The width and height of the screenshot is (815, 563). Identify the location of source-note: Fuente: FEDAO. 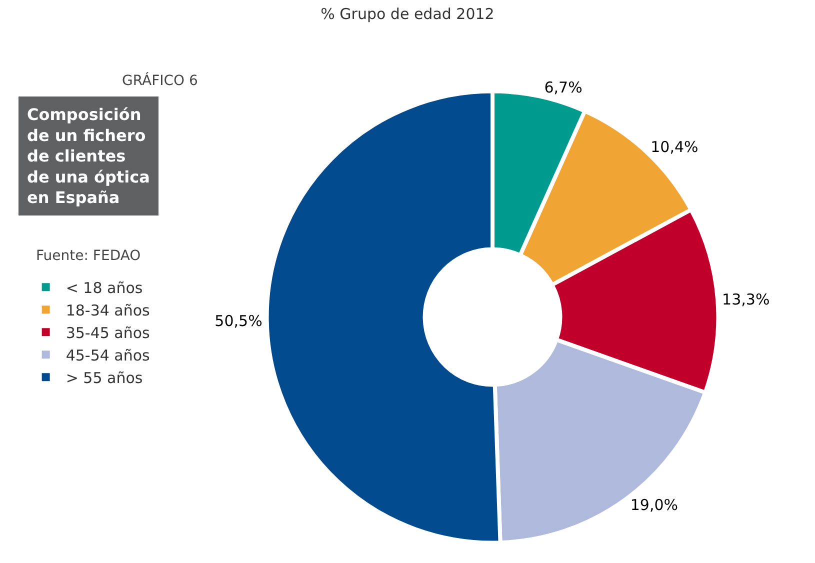
(88, 256).